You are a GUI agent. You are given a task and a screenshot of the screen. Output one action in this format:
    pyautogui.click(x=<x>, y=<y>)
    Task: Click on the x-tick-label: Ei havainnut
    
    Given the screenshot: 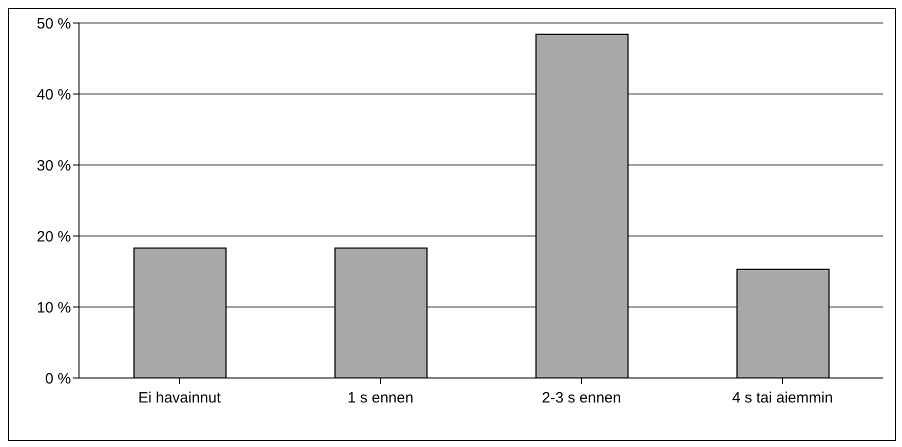 What is the action you would take?
    pyautogui.click(x=180, y=398)
    